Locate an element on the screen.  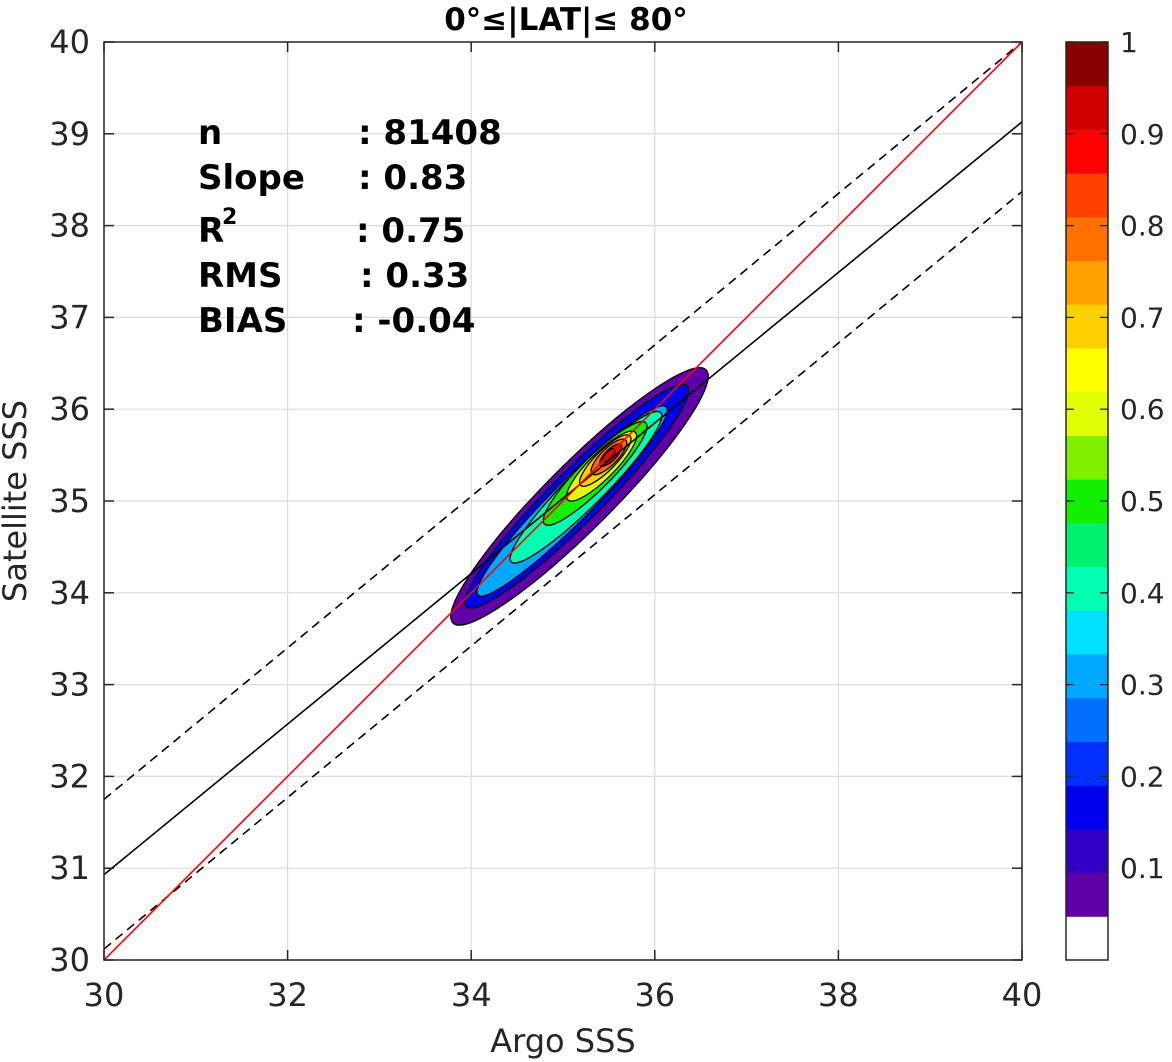
y-tick-labels: 30 31 32 33 34 35 36 37 38 39 40 is located at coordinates (69, 501).